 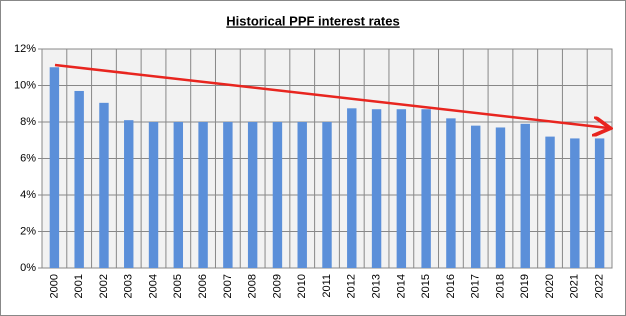 I want to click on x-tick-label: 2019, so click(x=525, y=286).